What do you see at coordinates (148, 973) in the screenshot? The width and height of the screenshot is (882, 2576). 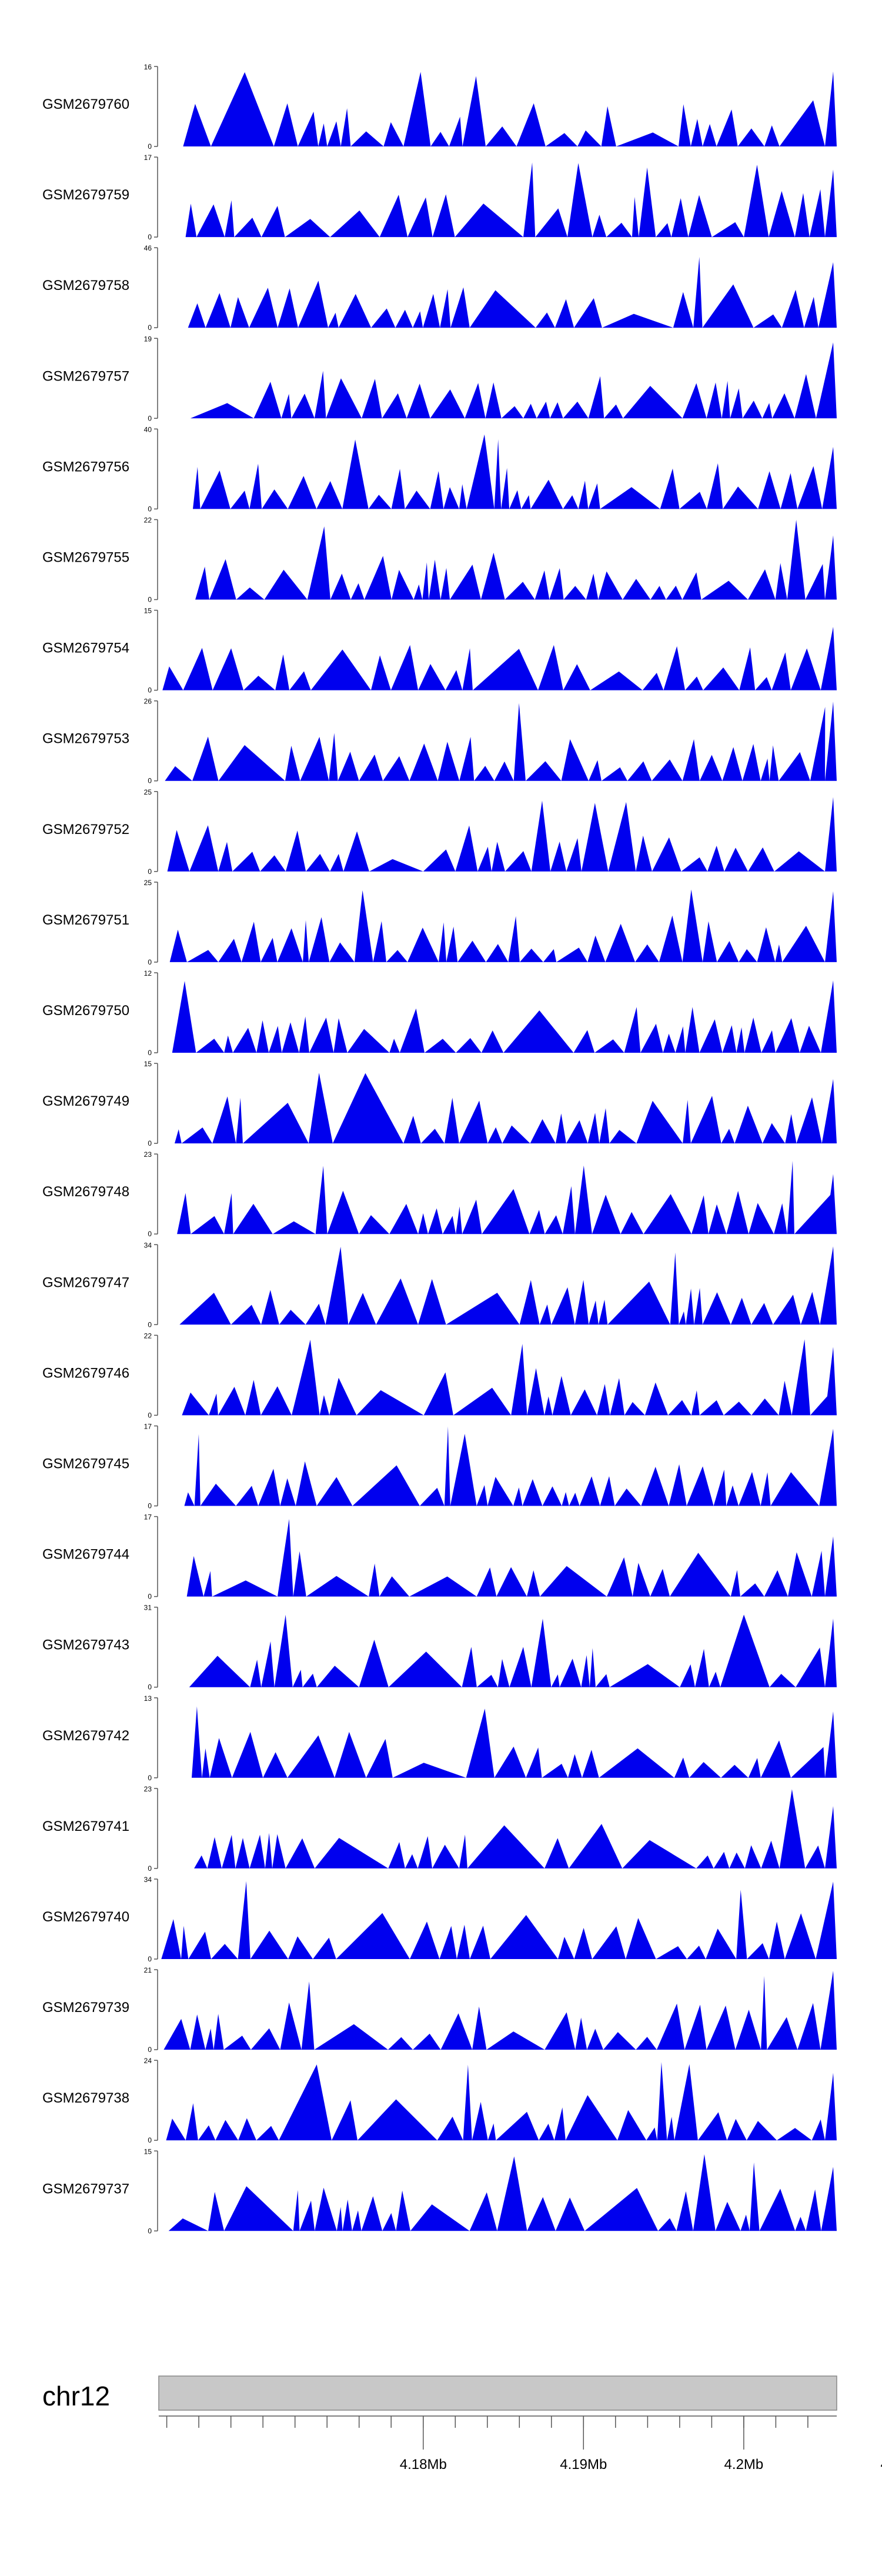 I see `y-axis-max-label: 12` at bounding box center [148, 973].